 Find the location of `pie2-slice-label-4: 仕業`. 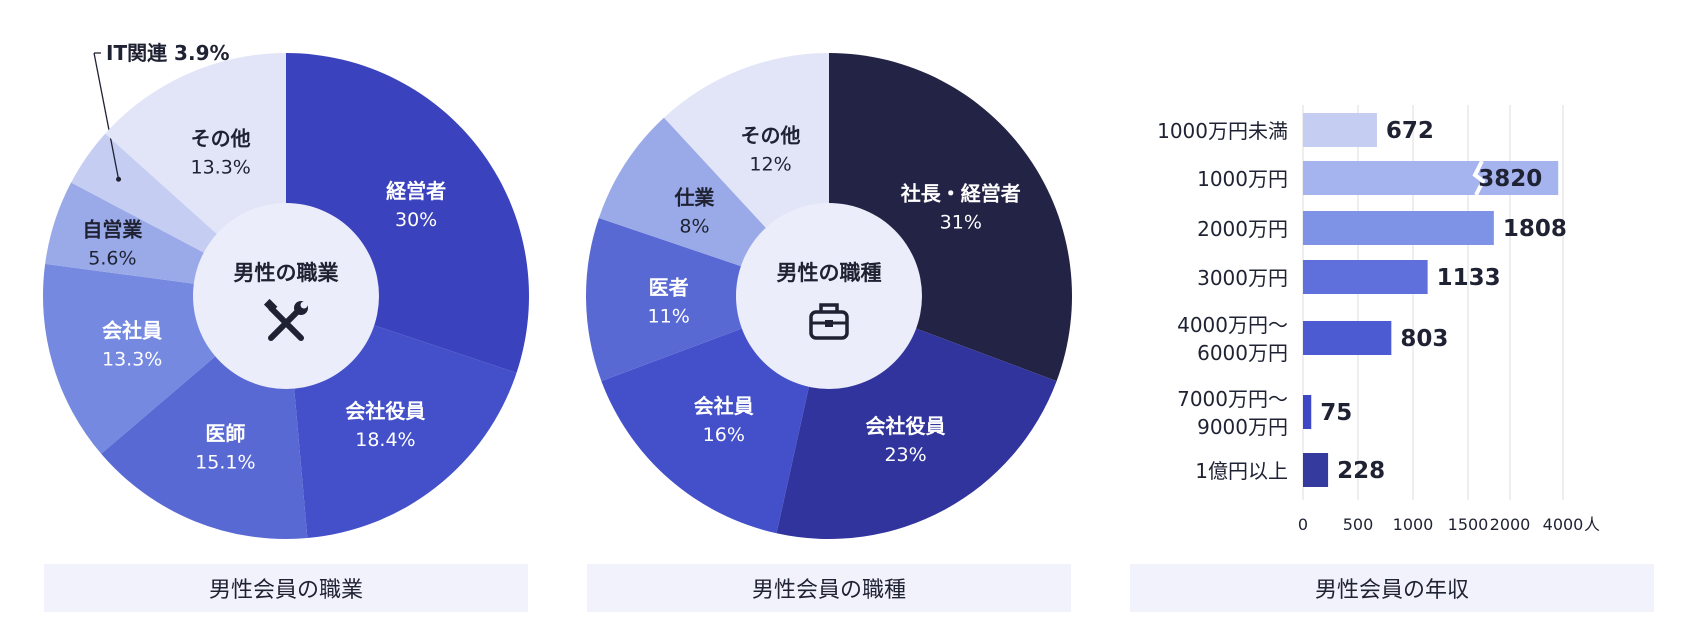

pie2-slice-label-4: 仕業 is located at coordinates (694, 198).